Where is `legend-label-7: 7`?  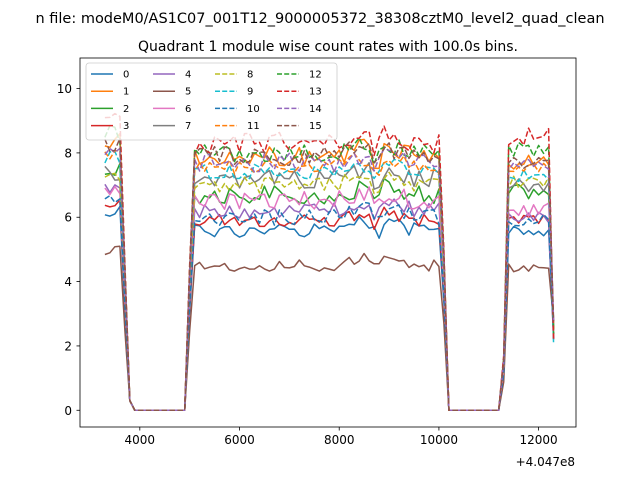 legend-label-7: 7 is located at coordinates (188, 126).